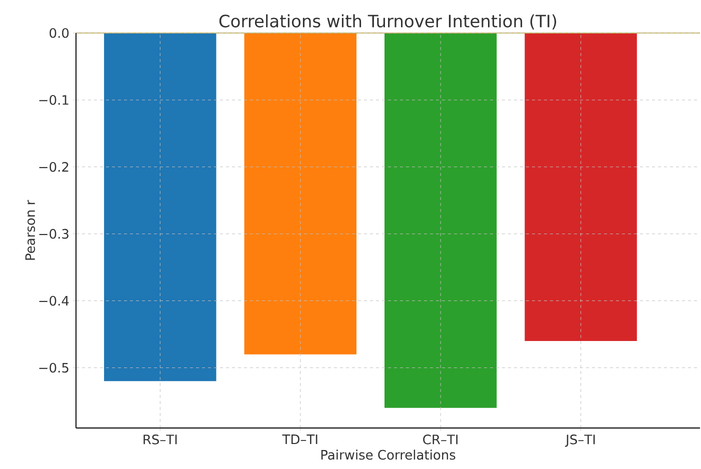 This screenshot has height=469, width=701. What do you see at coordinates (579, 440) in the screenshot?
I see `x-tick-label: JS–TI` at bounding box center [579, 440].